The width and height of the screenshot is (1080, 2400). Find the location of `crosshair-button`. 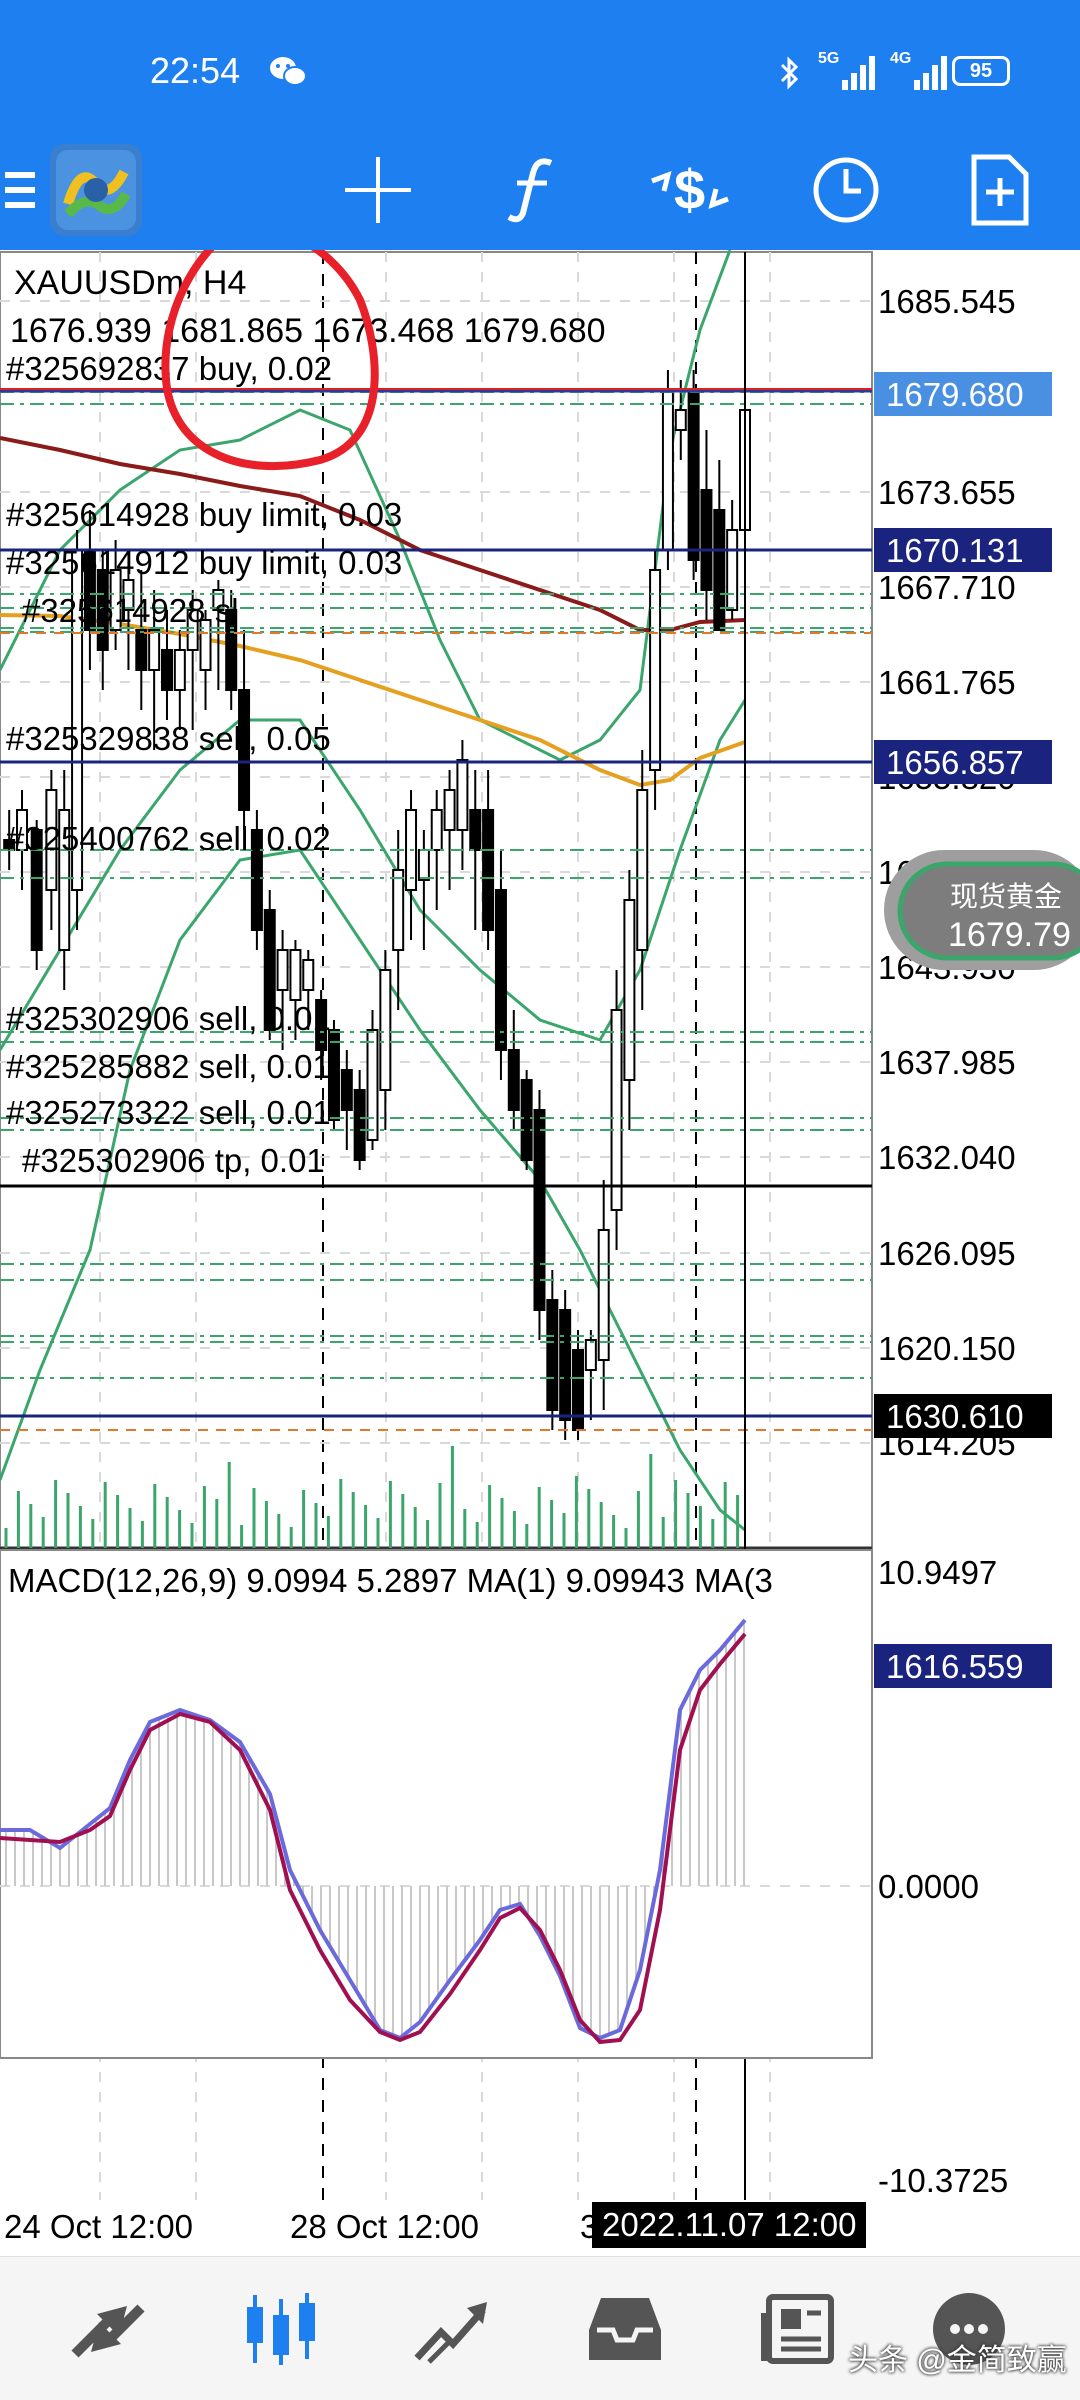

crosshair-button is located at coordinates (378, 190).